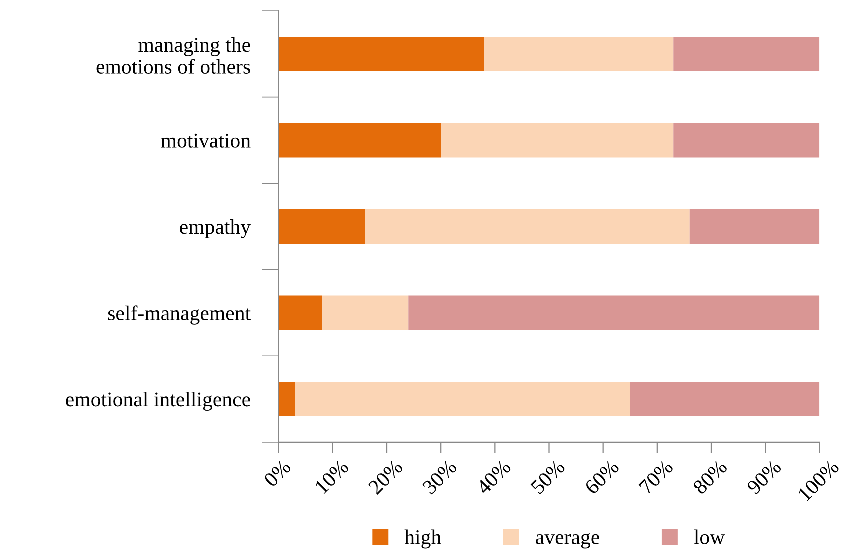  Describe the element at coordinates (602, 477) in the screenshot. I see `x-tick-label: 60%` at that location.